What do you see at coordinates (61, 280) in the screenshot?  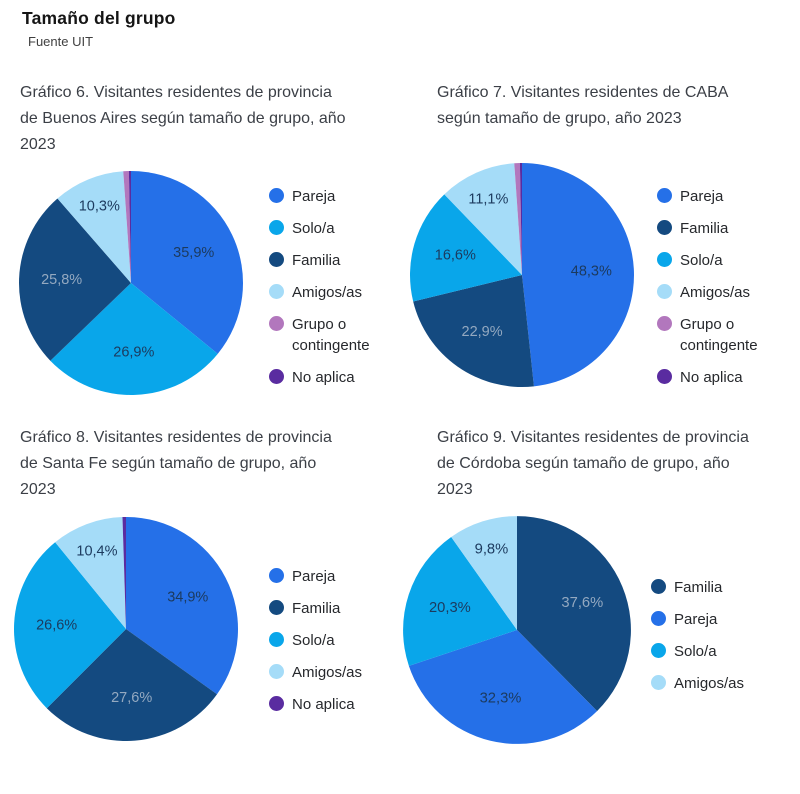 I see `slice-label-familia: 25,8%` at bounding box center [61, 280].